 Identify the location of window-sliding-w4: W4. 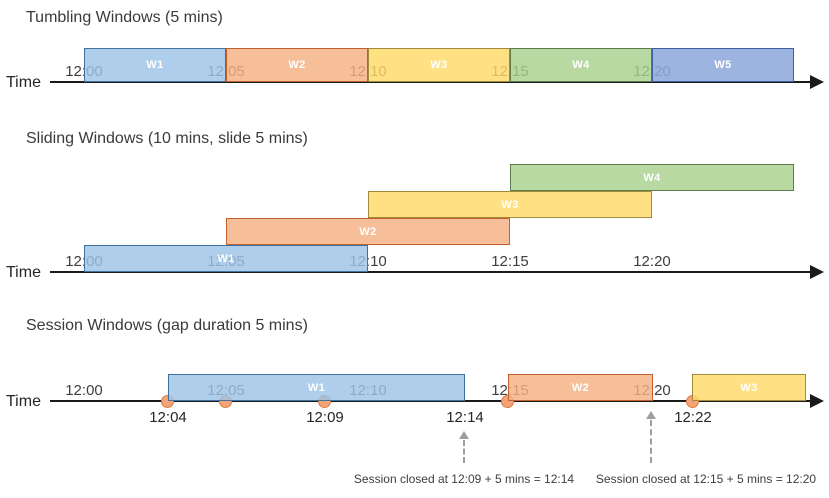
(652, 177).